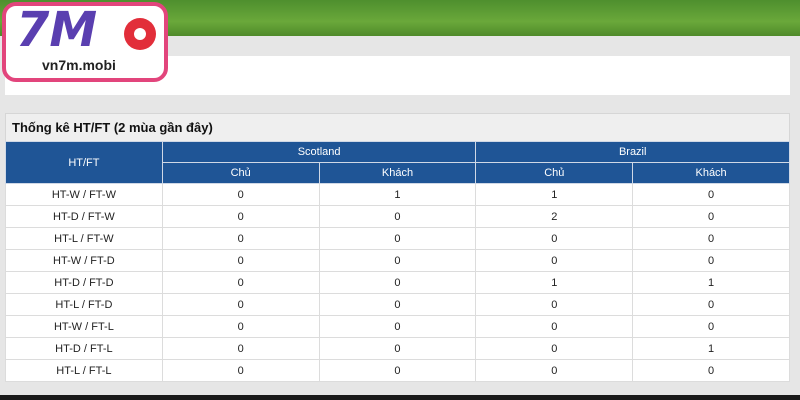 The height and width of the screenshot is (400, 800). What do you see at coordinates (84, 162) in the screenshot?
I see `row-header: HT/FT` at bounding box center [84, 162].